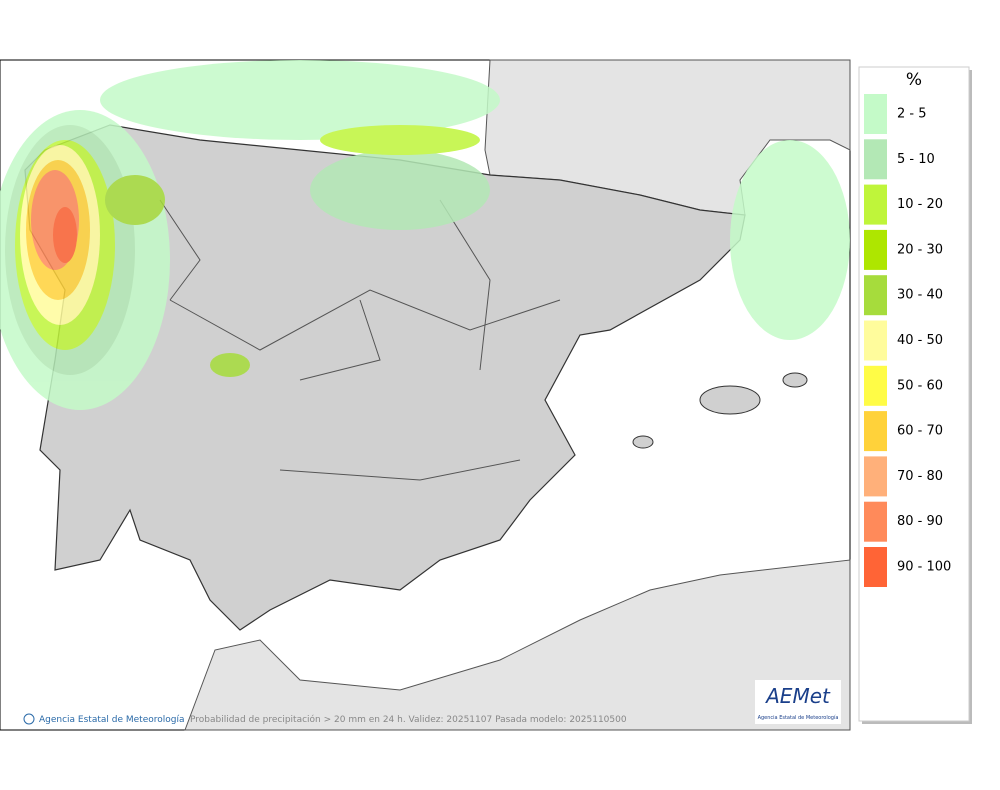 This screenshot has height=790, width=1000. I want to click on copyright-icon, so click(29, 719).